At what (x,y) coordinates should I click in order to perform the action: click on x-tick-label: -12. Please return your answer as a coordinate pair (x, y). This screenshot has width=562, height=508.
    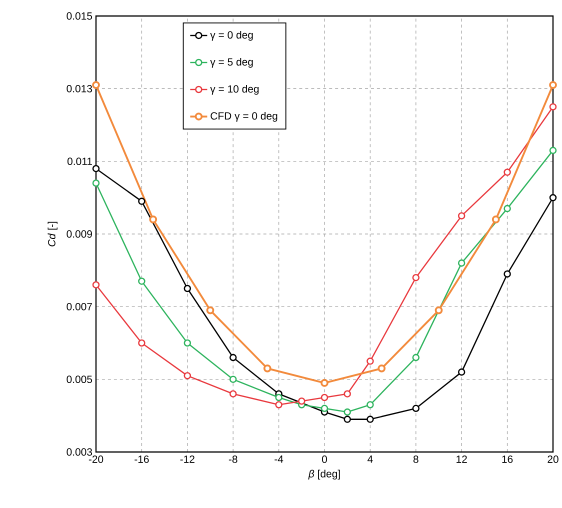
    Looking at the image, I should click on (187, 459).